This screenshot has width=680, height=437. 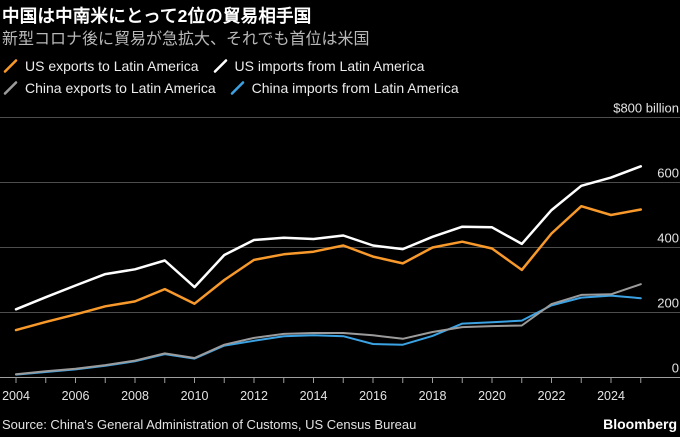 I want to click on x-tick-label-2004: 2004, so click(x=16, y=396).